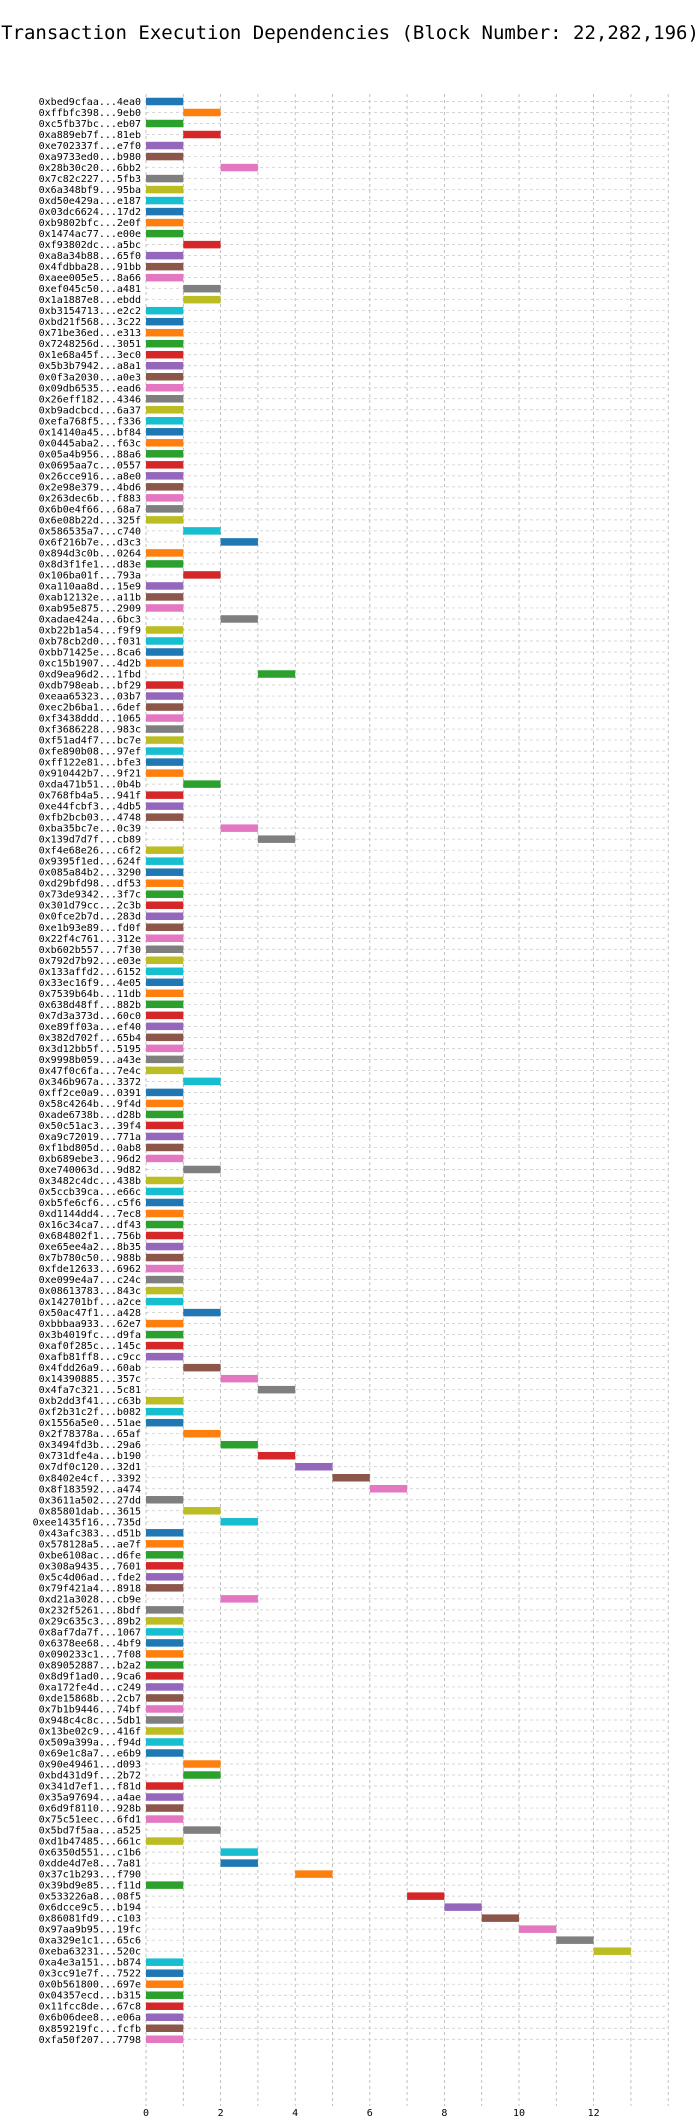  I want to click on transaction-label: 0x8402e4cf...3392, so click(90, 1478).